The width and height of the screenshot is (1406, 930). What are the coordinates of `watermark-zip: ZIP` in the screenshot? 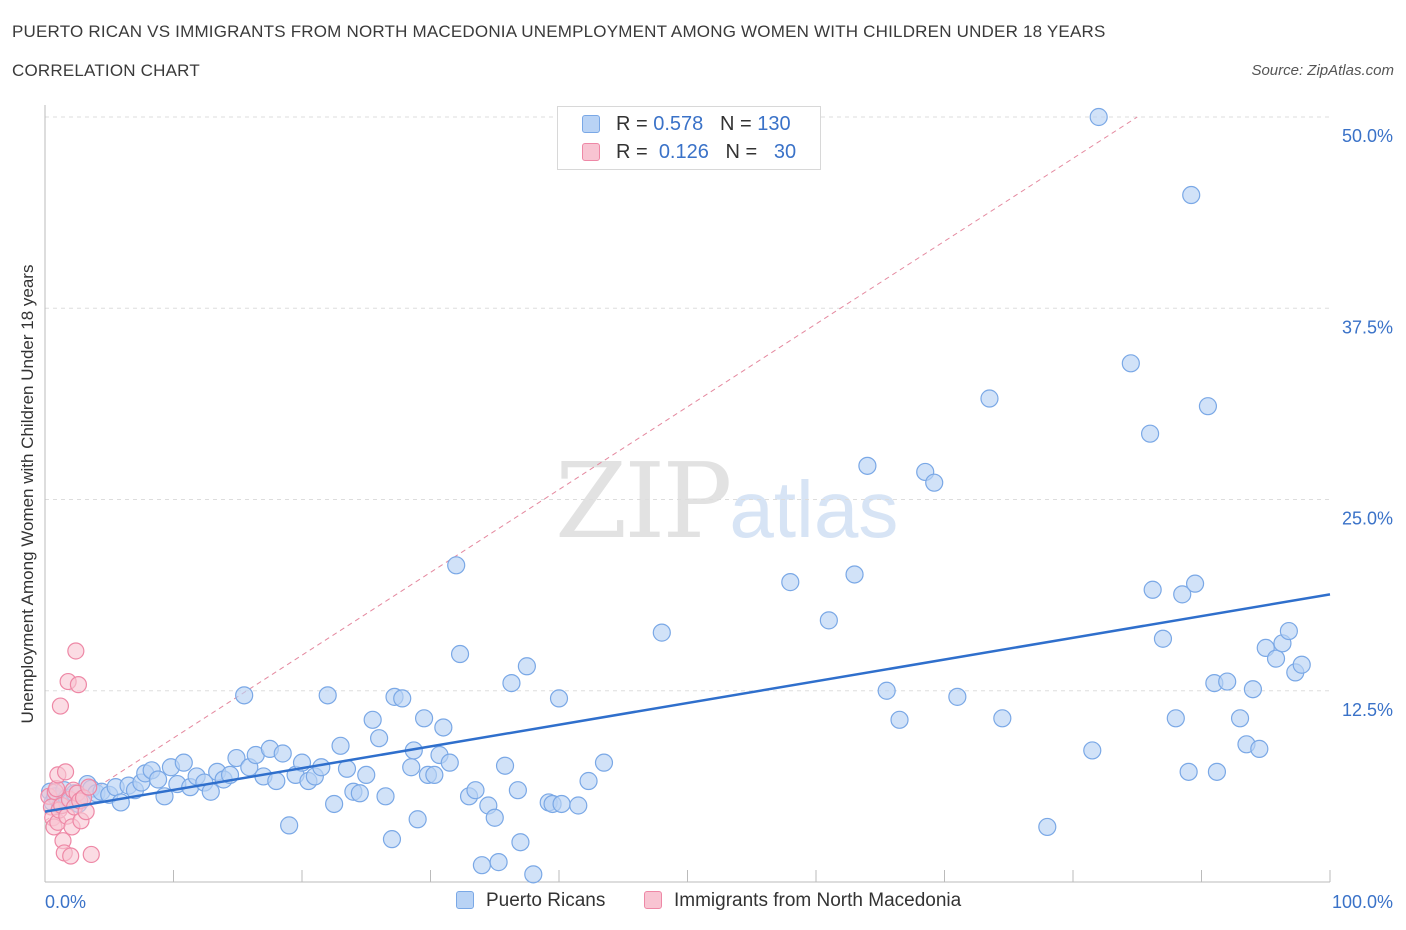 It's located at (643, 501).